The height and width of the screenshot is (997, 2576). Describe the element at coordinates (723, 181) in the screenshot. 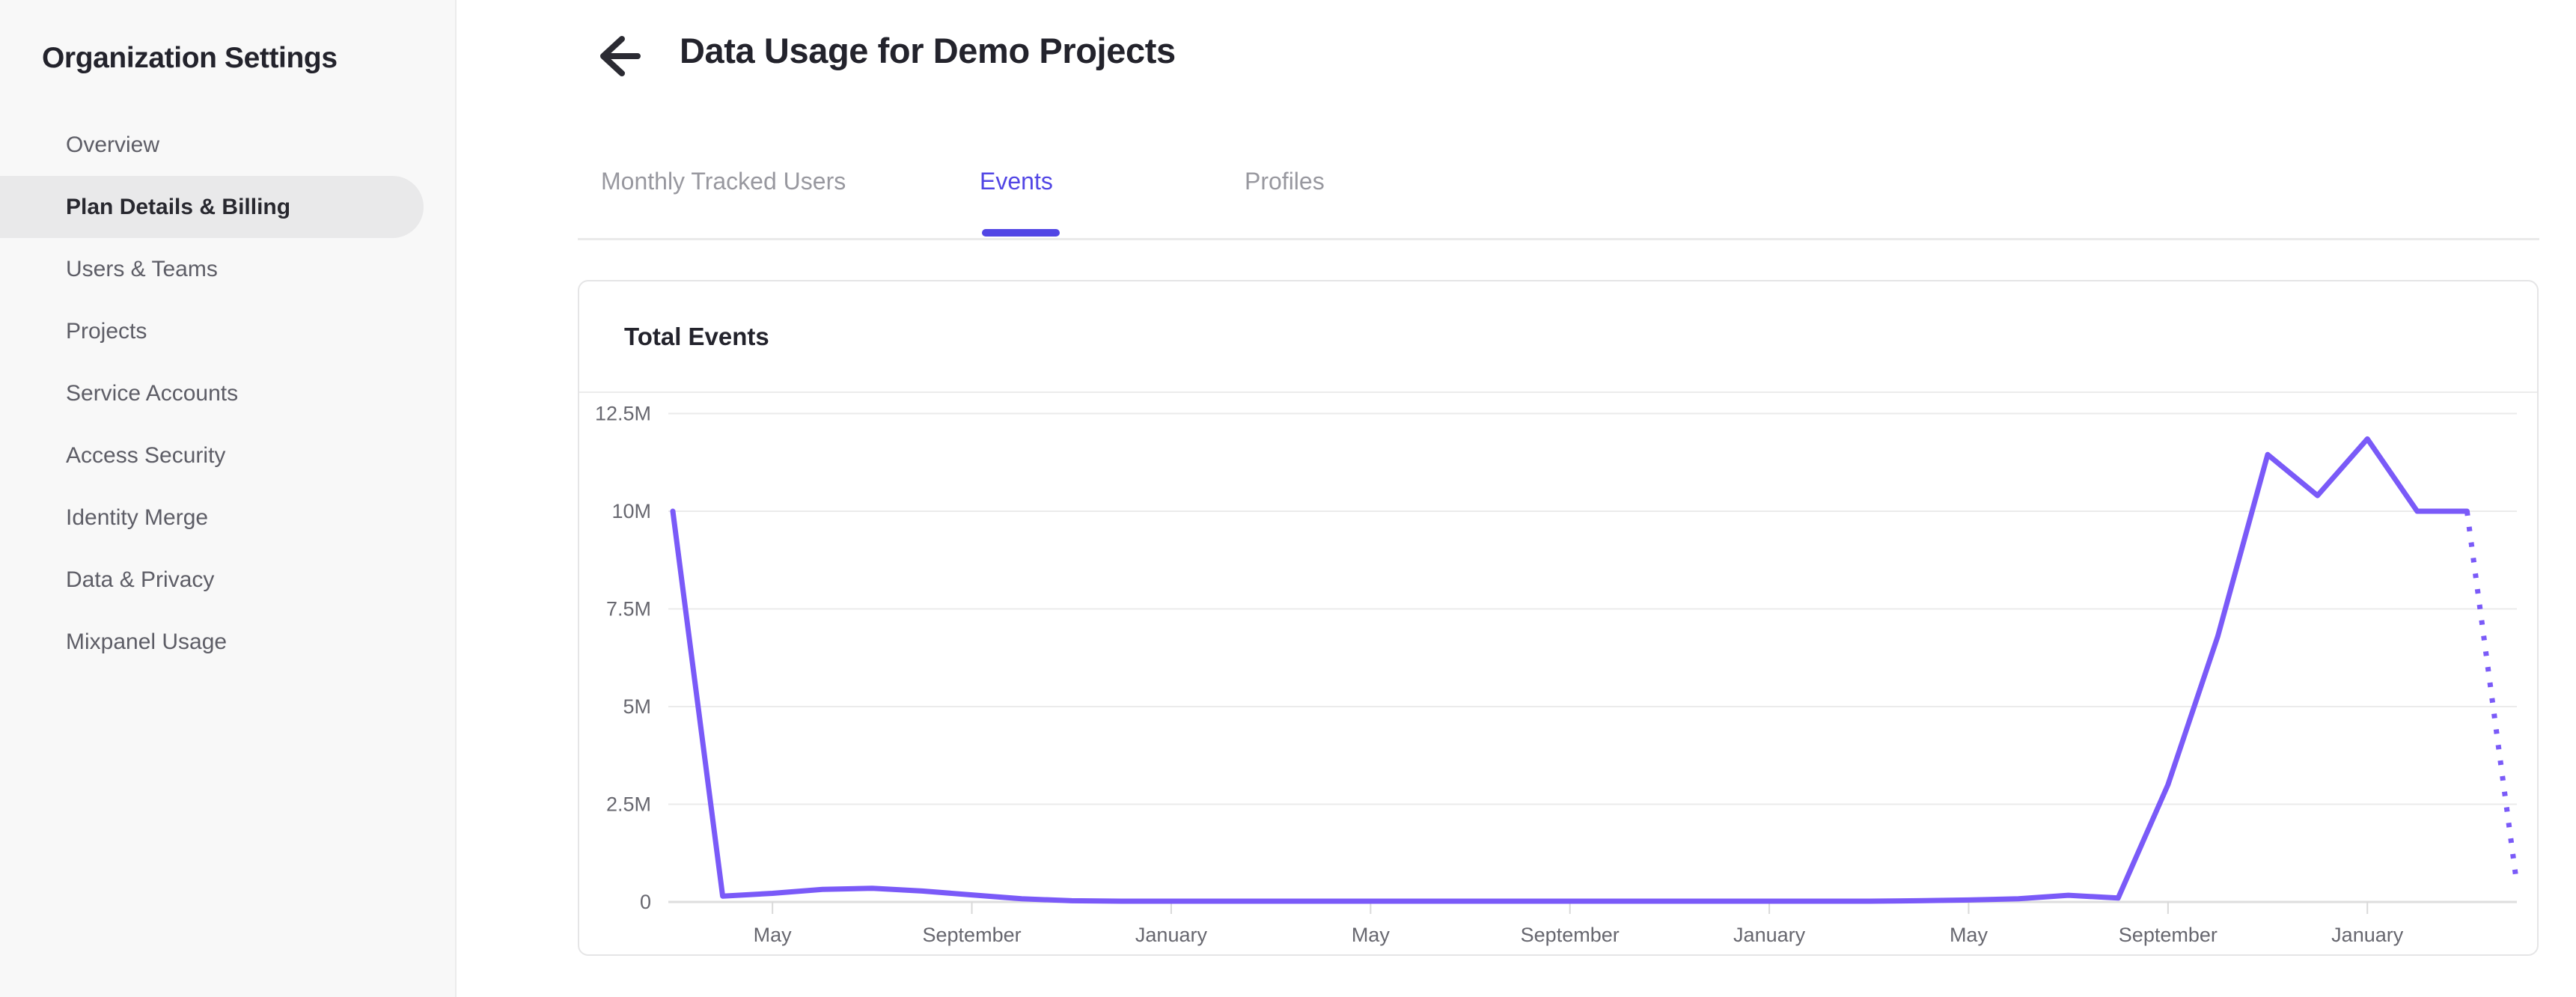

I see `tab-monthly-tracked-users: Monthly Tracked Users` at that location.